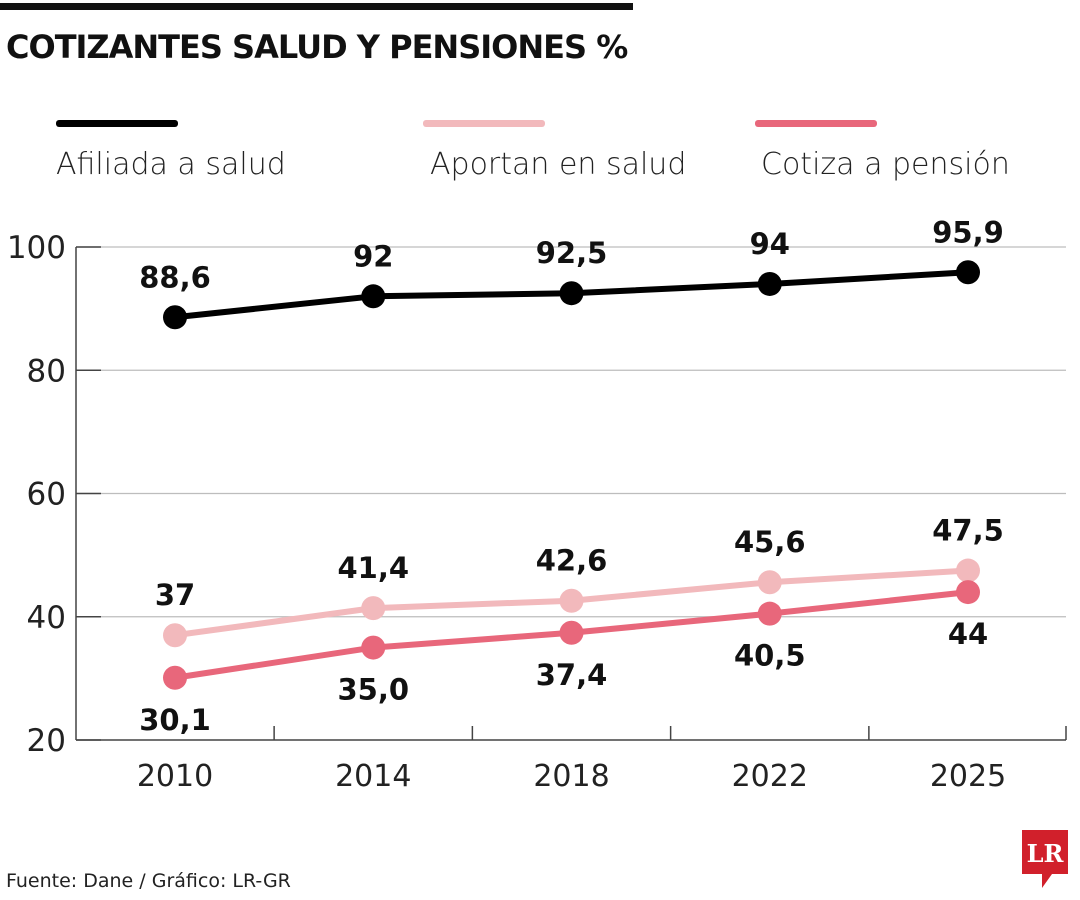  I want to click on svg-text: LR, so click(1046, 853).